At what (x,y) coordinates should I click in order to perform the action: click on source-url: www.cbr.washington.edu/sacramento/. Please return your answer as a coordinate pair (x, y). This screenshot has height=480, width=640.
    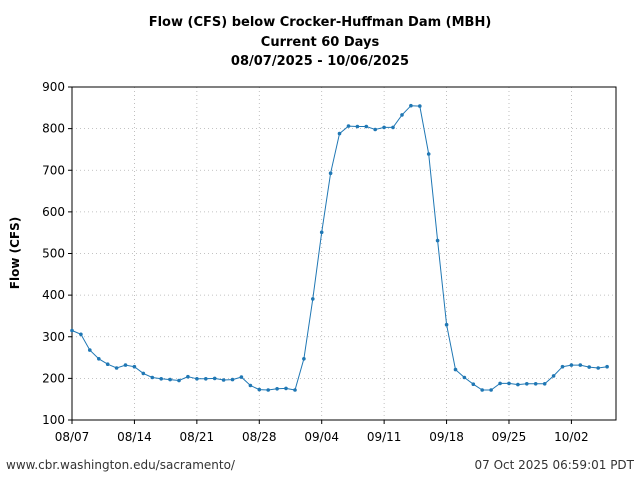
    Looking at the image, I should click on (120, 465).